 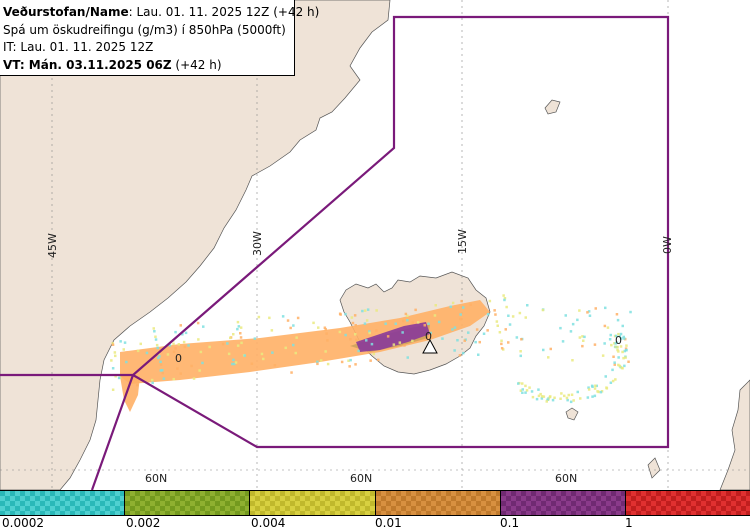 I want to click on longitude-label-30w: 30W, so click(x=257, y=243).